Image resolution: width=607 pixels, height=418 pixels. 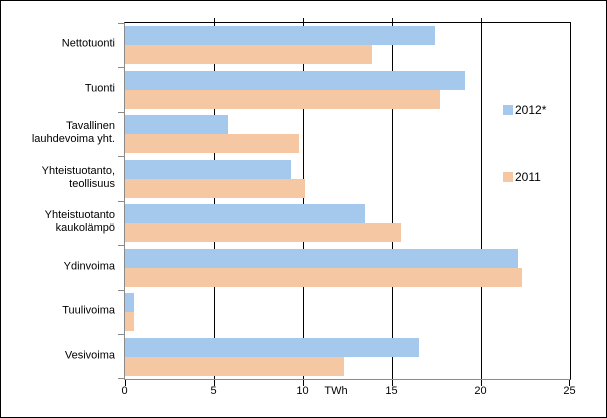 I want to click on legend-item-2012: 2012*, so click(x=524, y=110).